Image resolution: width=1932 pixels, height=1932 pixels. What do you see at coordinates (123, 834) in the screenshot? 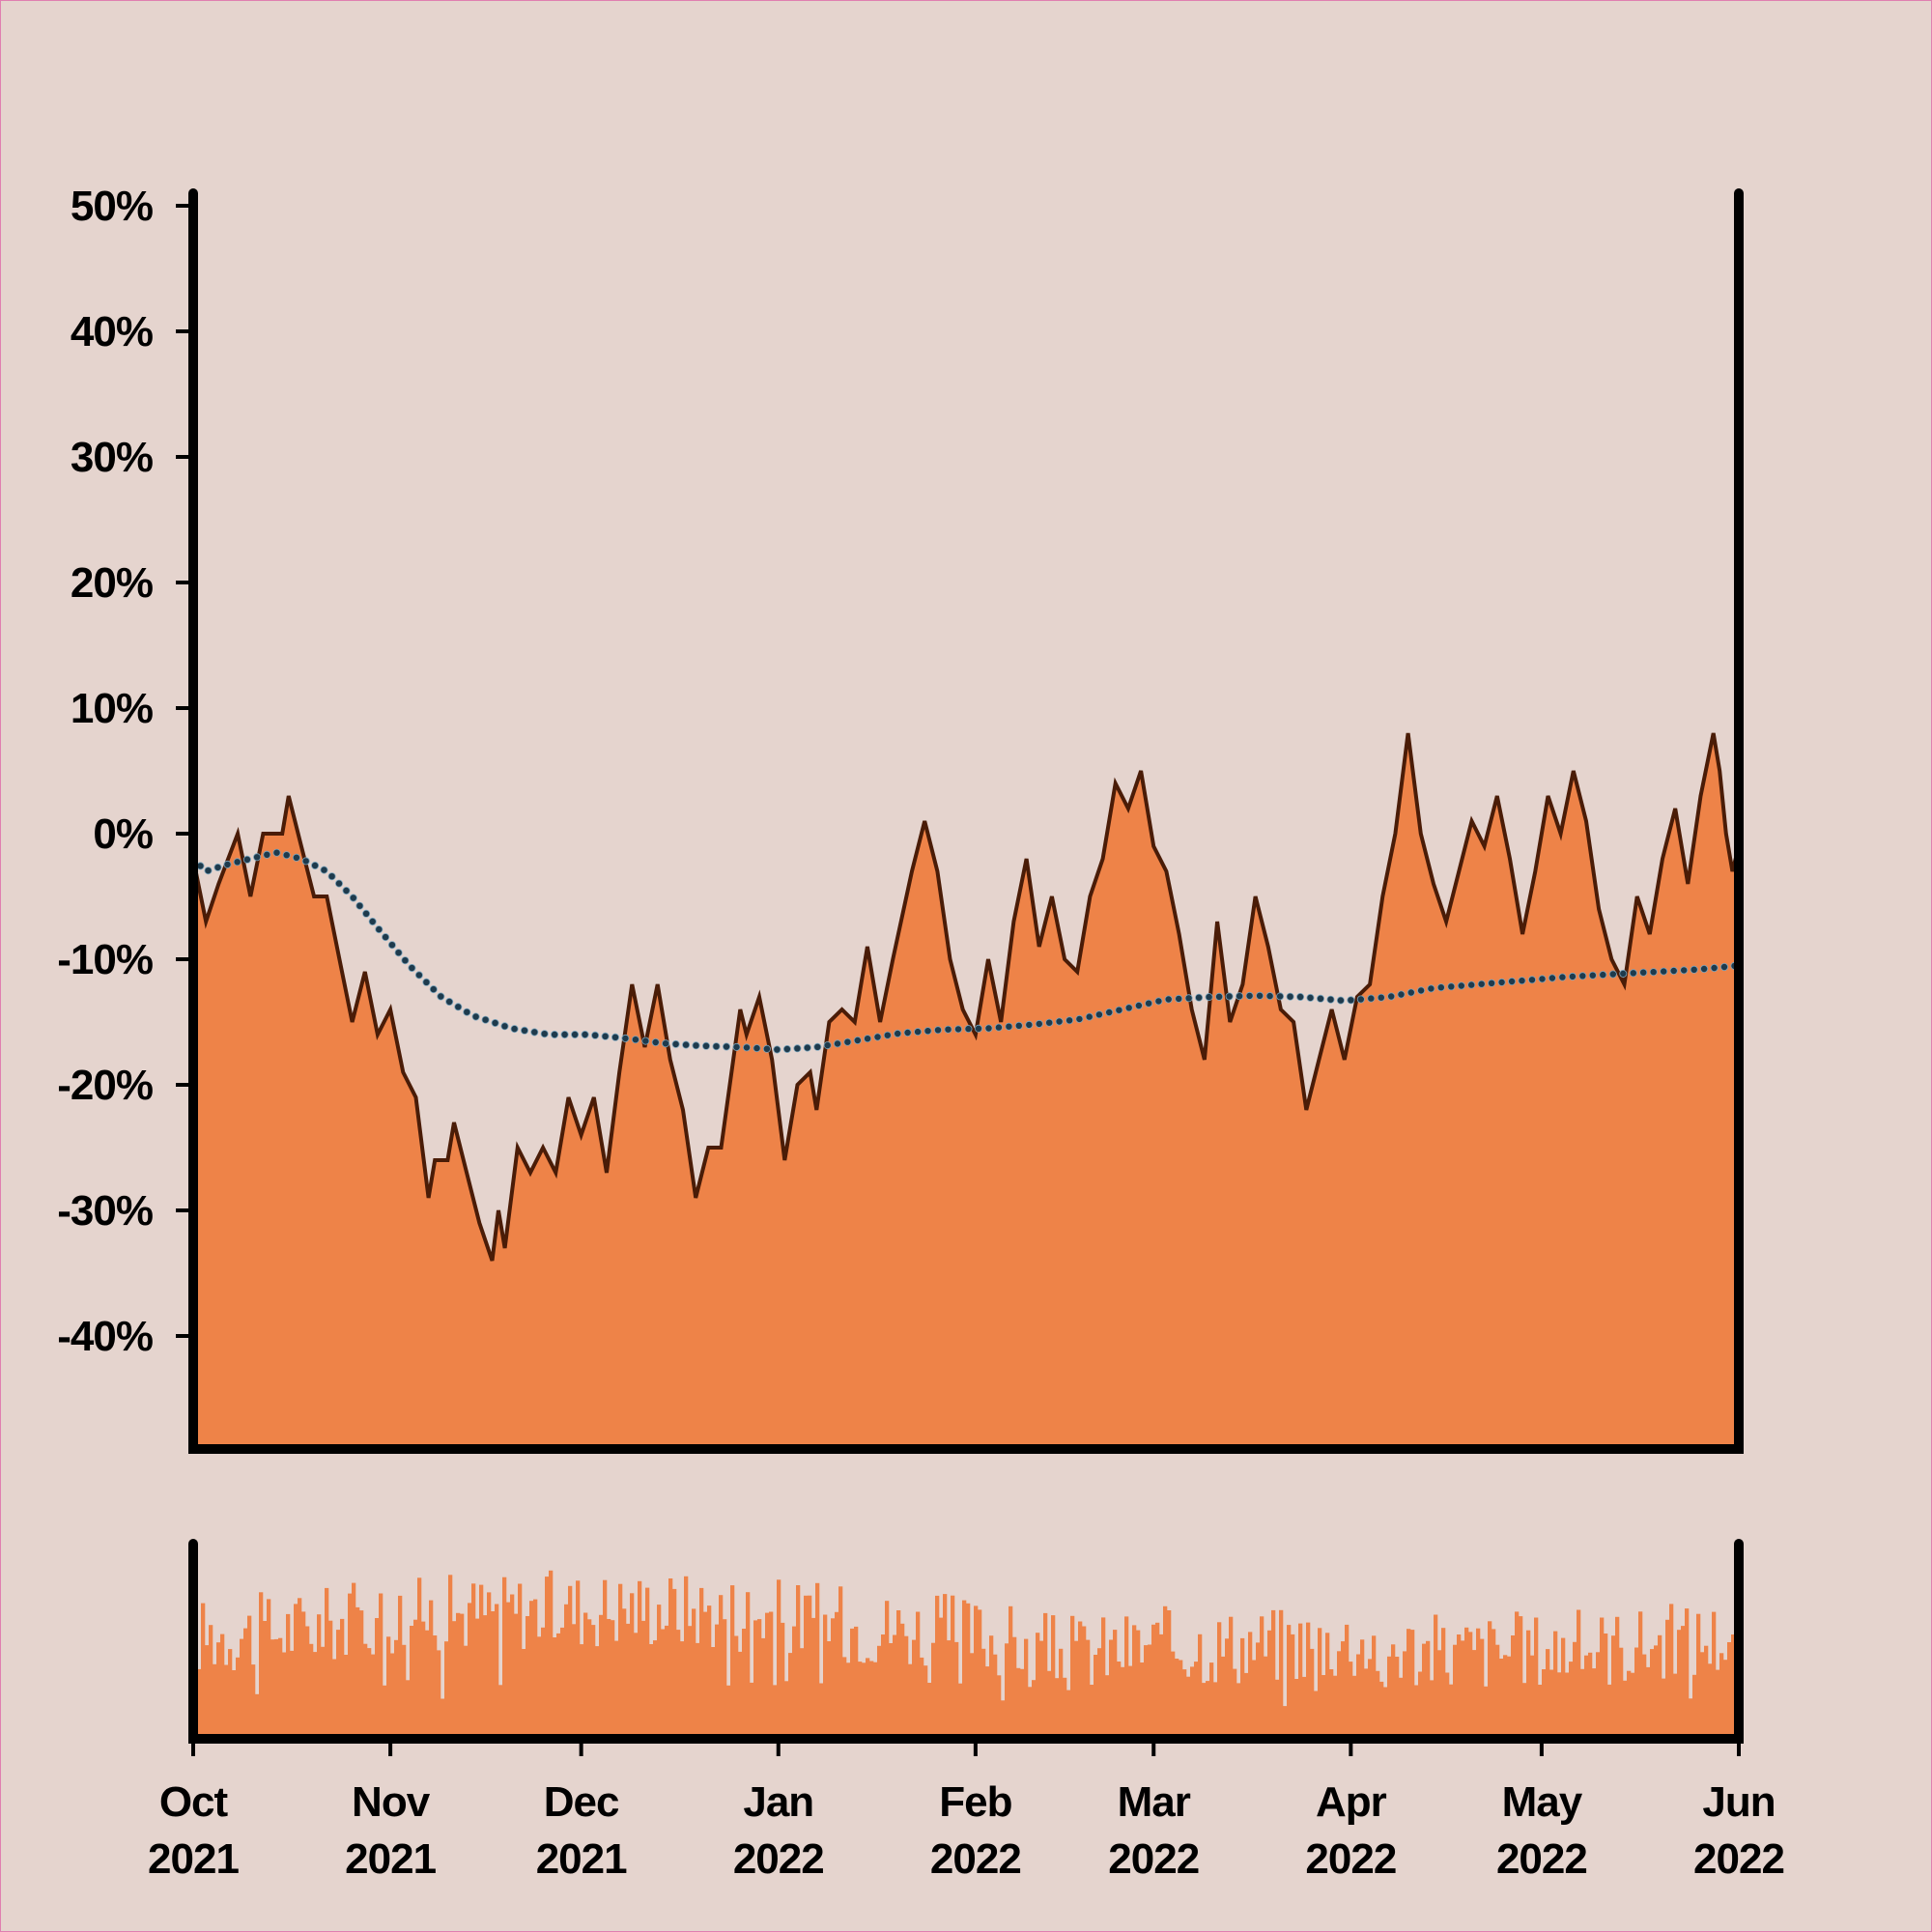
I see `y-tick-label: 0%` at bounding box center [123, 834].